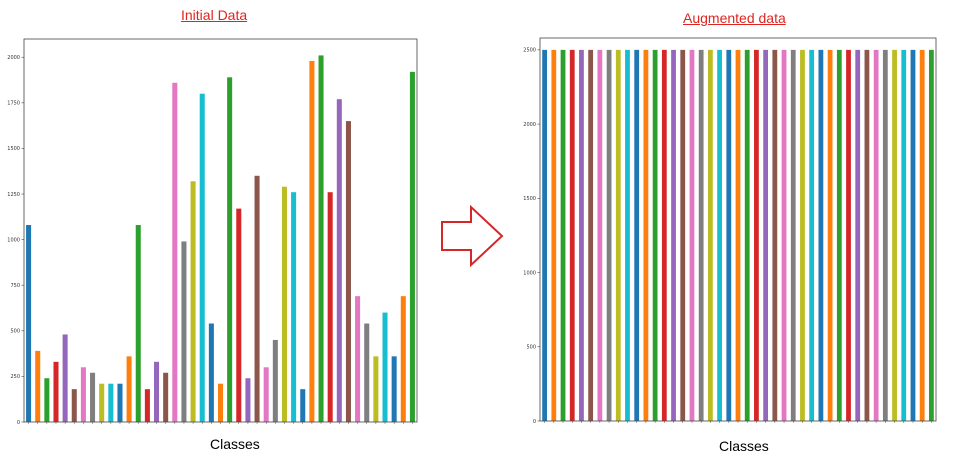 The height and width of the screenshot is (460, 968). I want to click on y-tick-label: 750, so click(15, 286).